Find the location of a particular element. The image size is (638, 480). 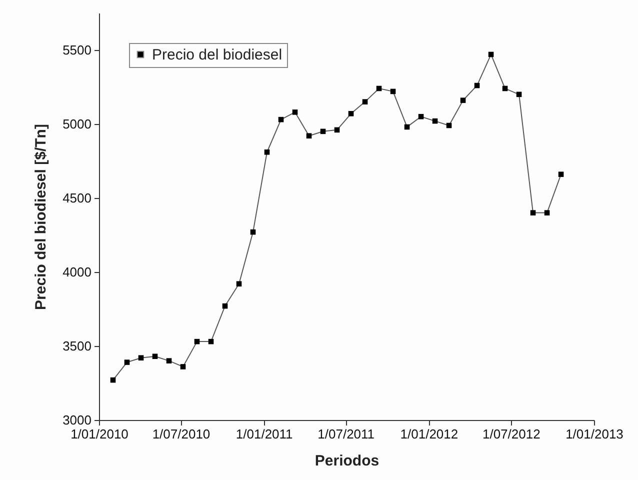

y-tick-label: 3000 is located at coordinates (77, 420).